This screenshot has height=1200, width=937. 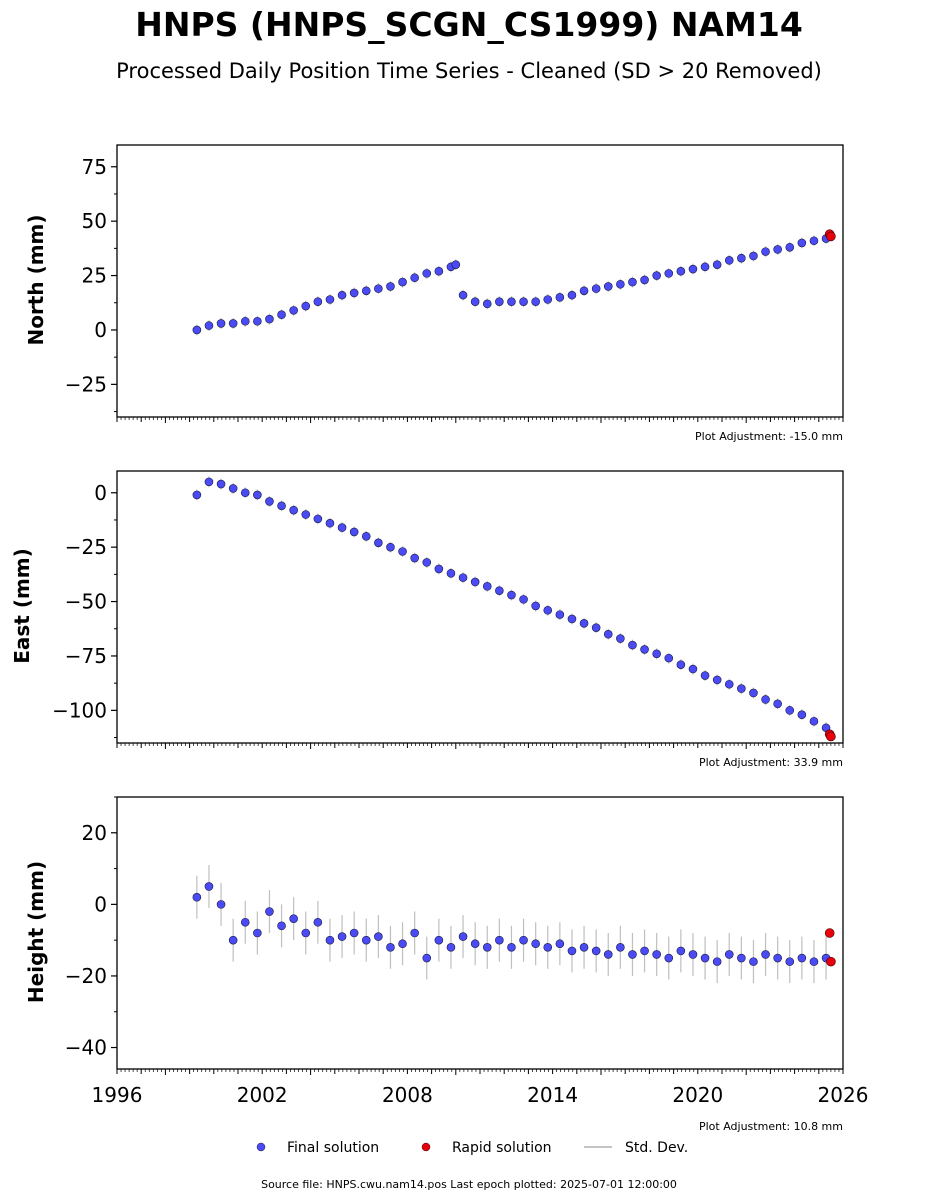 What do you see at coordinates (407, 1095) in the screenshot?
I see `x-tick-label: 2008` at bounding box center [407, 1095].